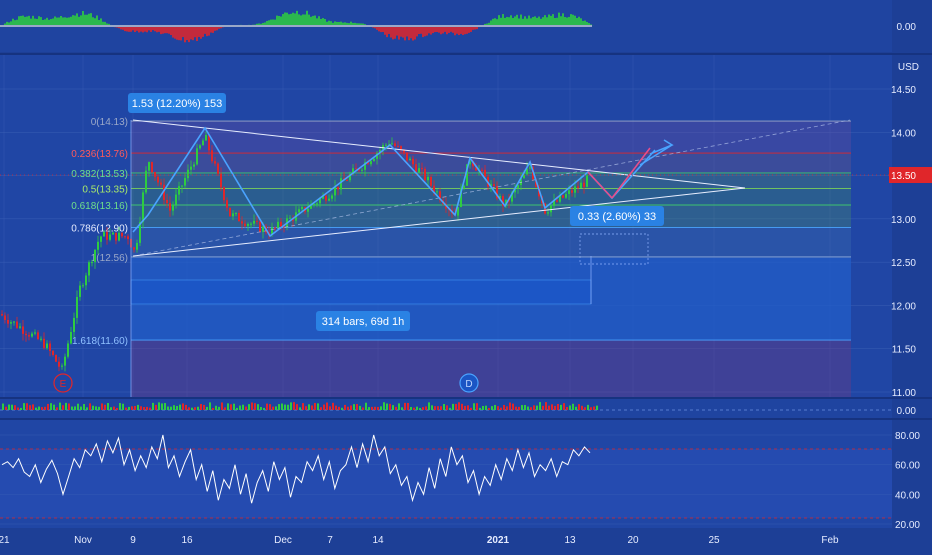  What do you see at coordinates (5, 540) in the screenshot?
I see `time-tick-label: 21` at bounding box center [5, 540].